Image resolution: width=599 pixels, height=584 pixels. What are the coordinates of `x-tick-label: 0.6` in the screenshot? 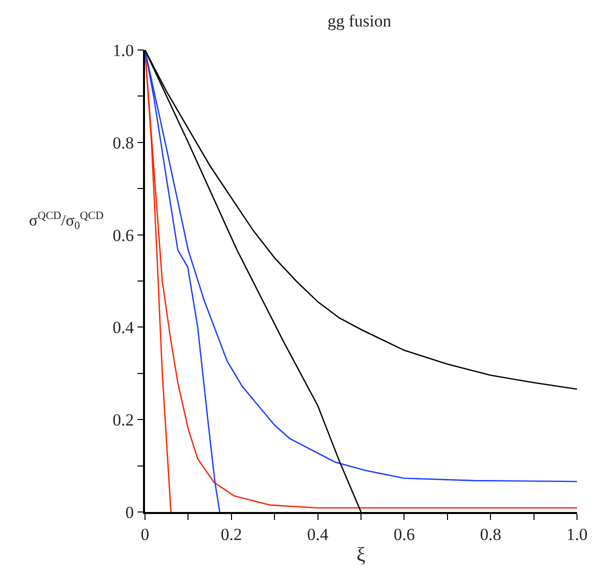 It's located at (404, 534).